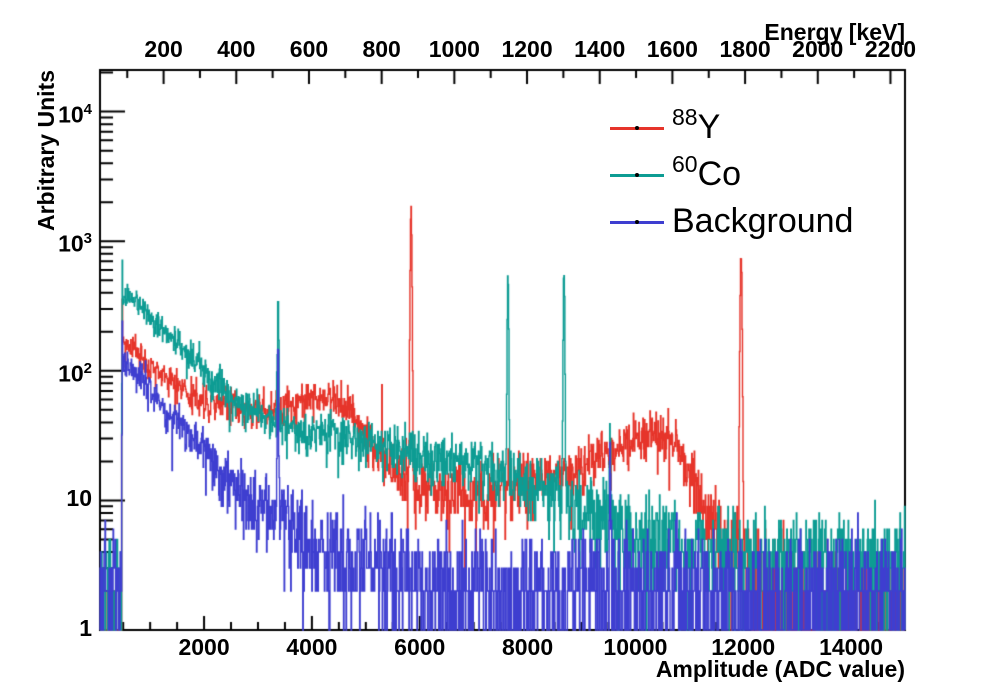 Image resolution: width=1000 pixels, height=700 pixels. I want to click on energy-tick-label: 1800, so click(745, 49).